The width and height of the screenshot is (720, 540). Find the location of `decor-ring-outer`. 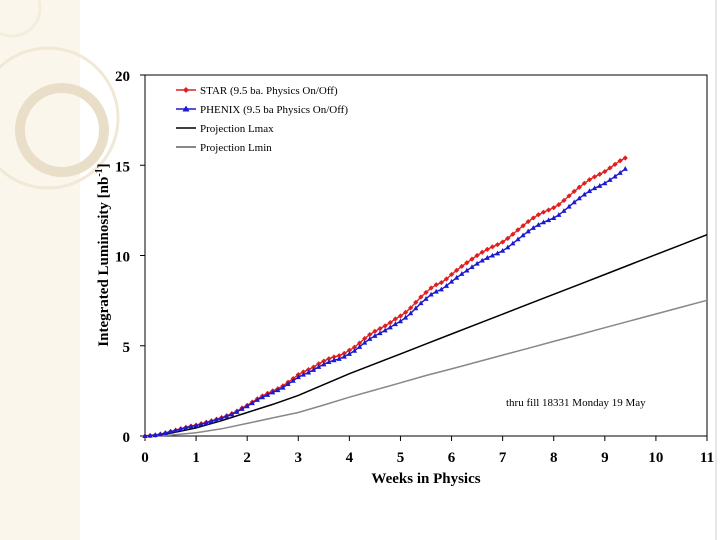

decor-ring-outer is located at coordinates (60, 118).